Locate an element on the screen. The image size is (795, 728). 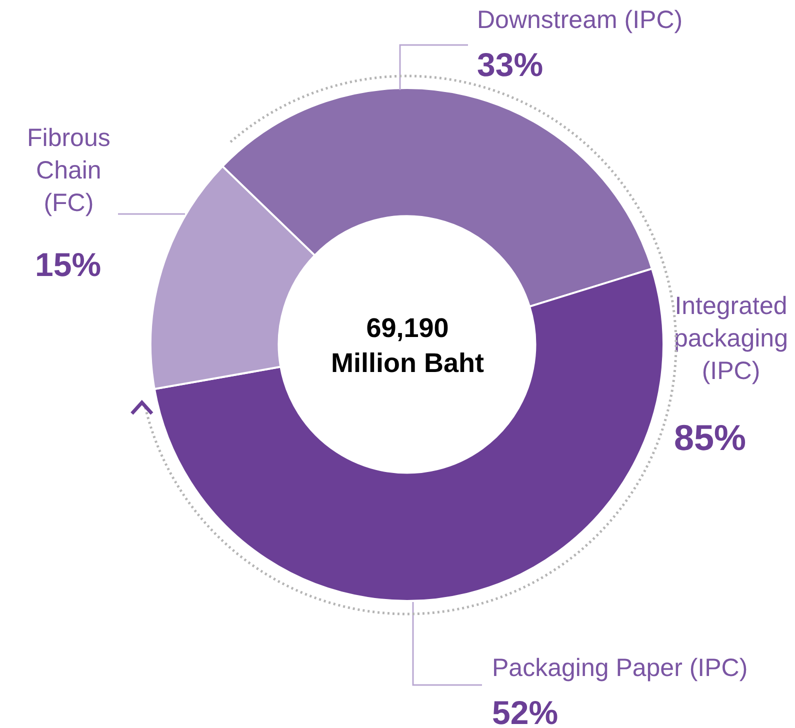
text: Integrated packaging (IPC) is located at coordinates (731, 338).